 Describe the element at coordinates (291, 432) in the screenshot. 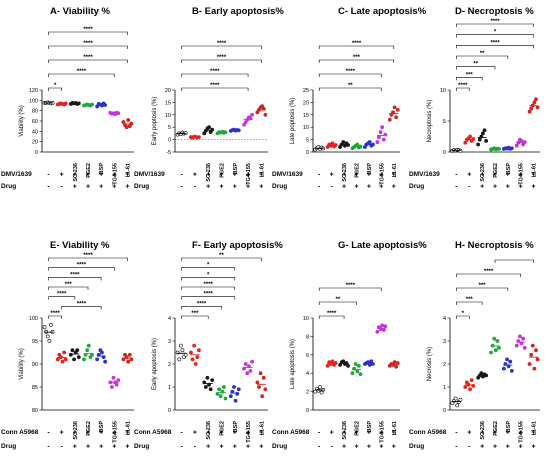

I see `treatment-row-label: Conn A5968` at that location.